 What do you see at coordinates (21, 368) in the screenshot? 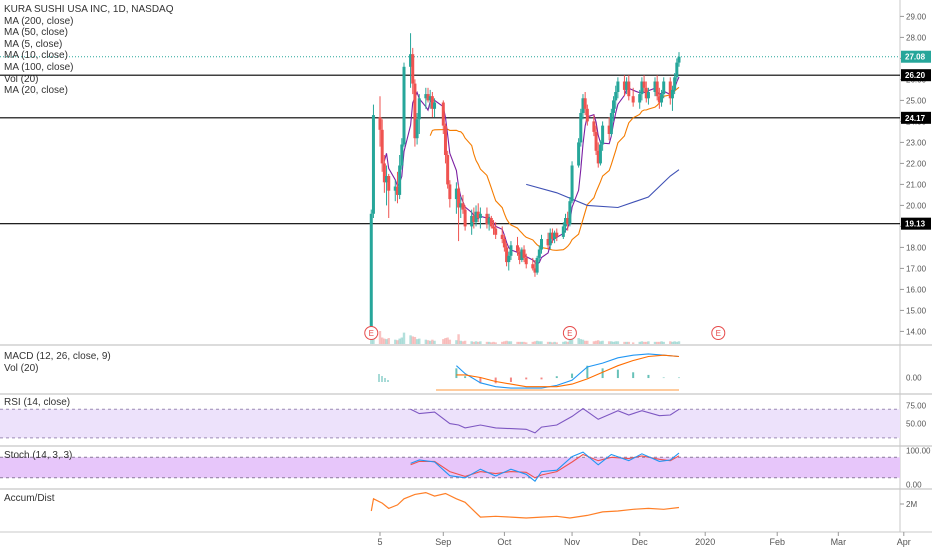
I see `vol-label: Vol (20)` at bounding box center [21, 368].